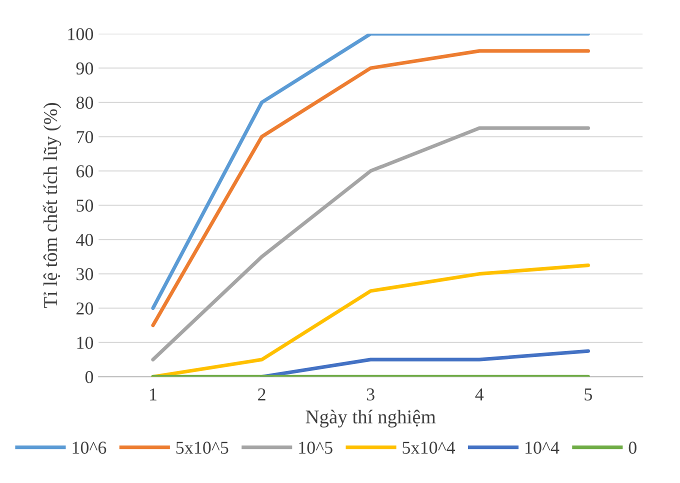 The height and width of the screenshot is (483, 680). What do you see at coordinates (429, 448) in the screenshot?
I see `legend-label: 5x10^4` at bounding box center [429, 448].